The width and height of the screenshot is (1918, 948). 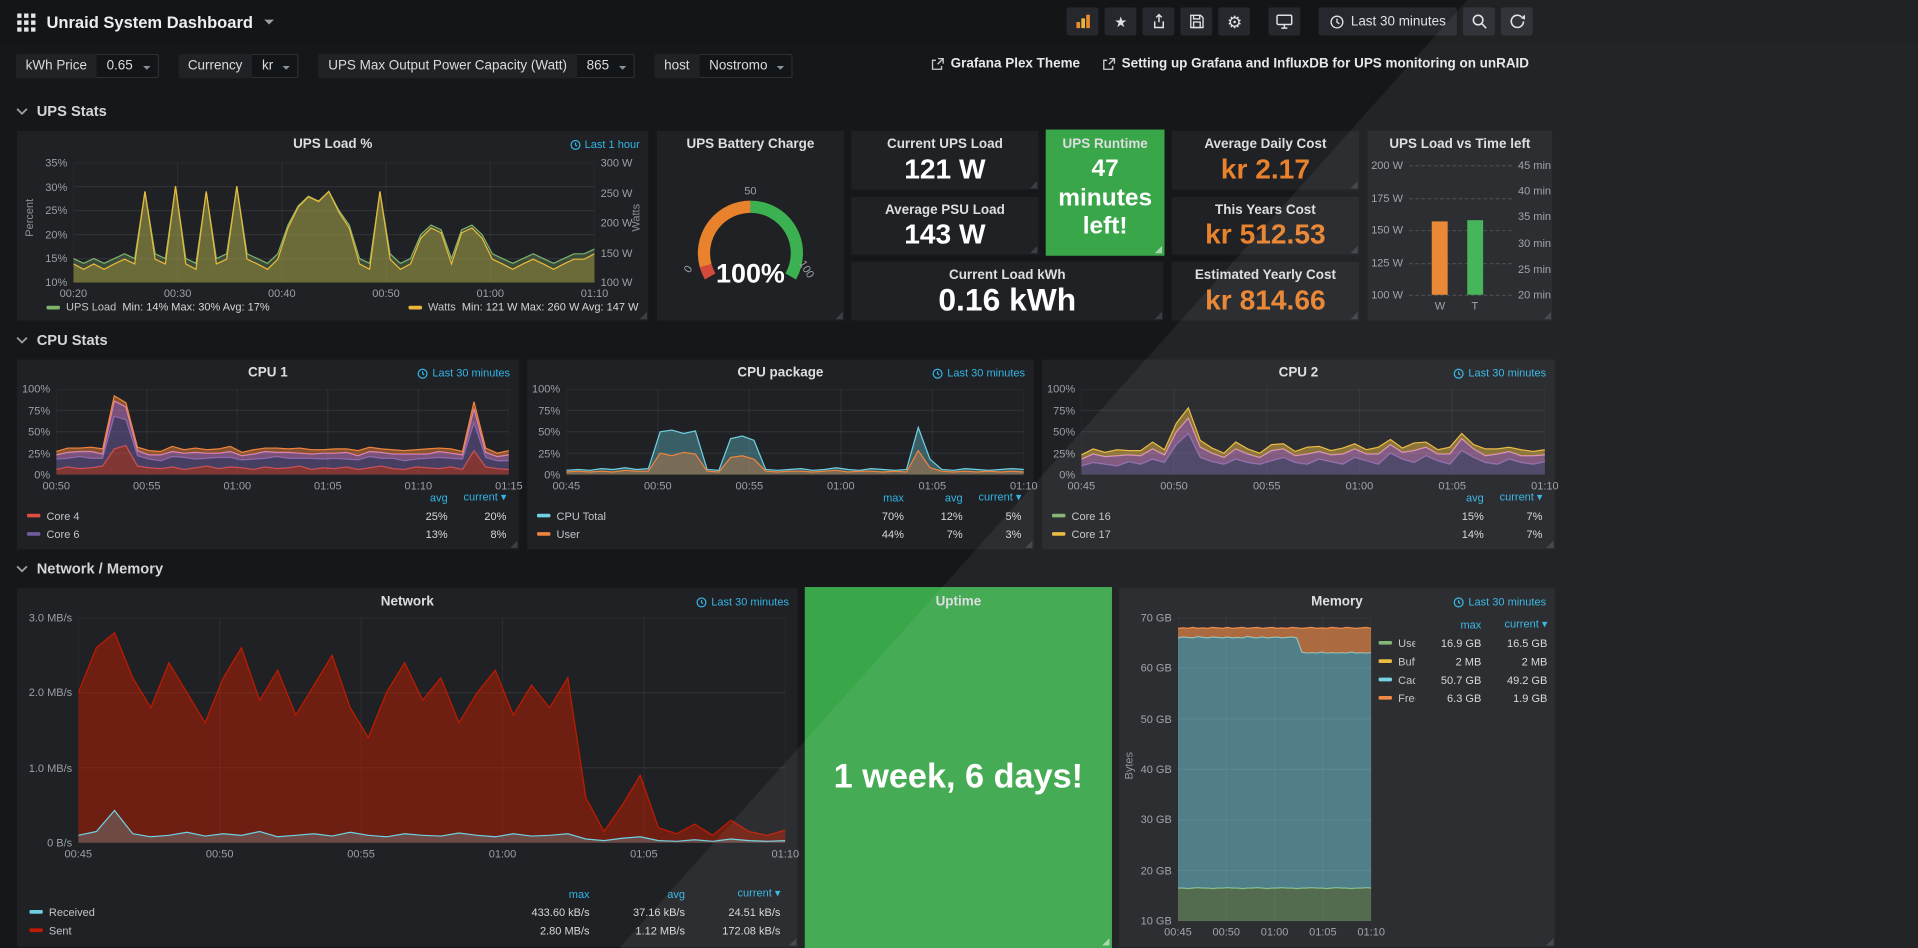 What do you see at coordinates (746, 66) in the screenshot?
I see `variable-dropdown: Nostromo` at bounding box center [746, 66].